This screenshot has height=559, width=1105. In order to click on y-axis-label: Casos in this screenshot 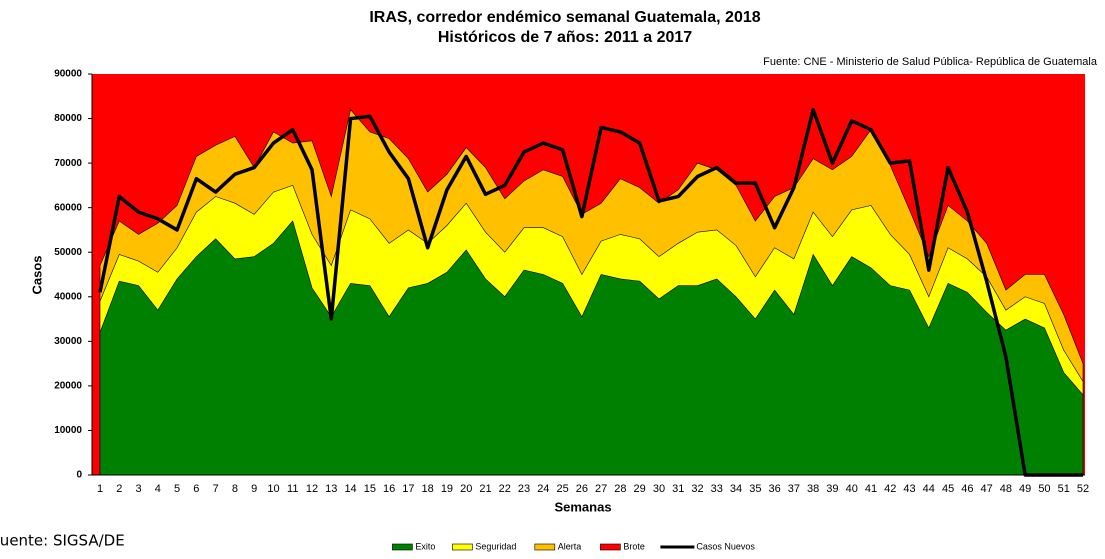, I will do `click(36, 274)`.